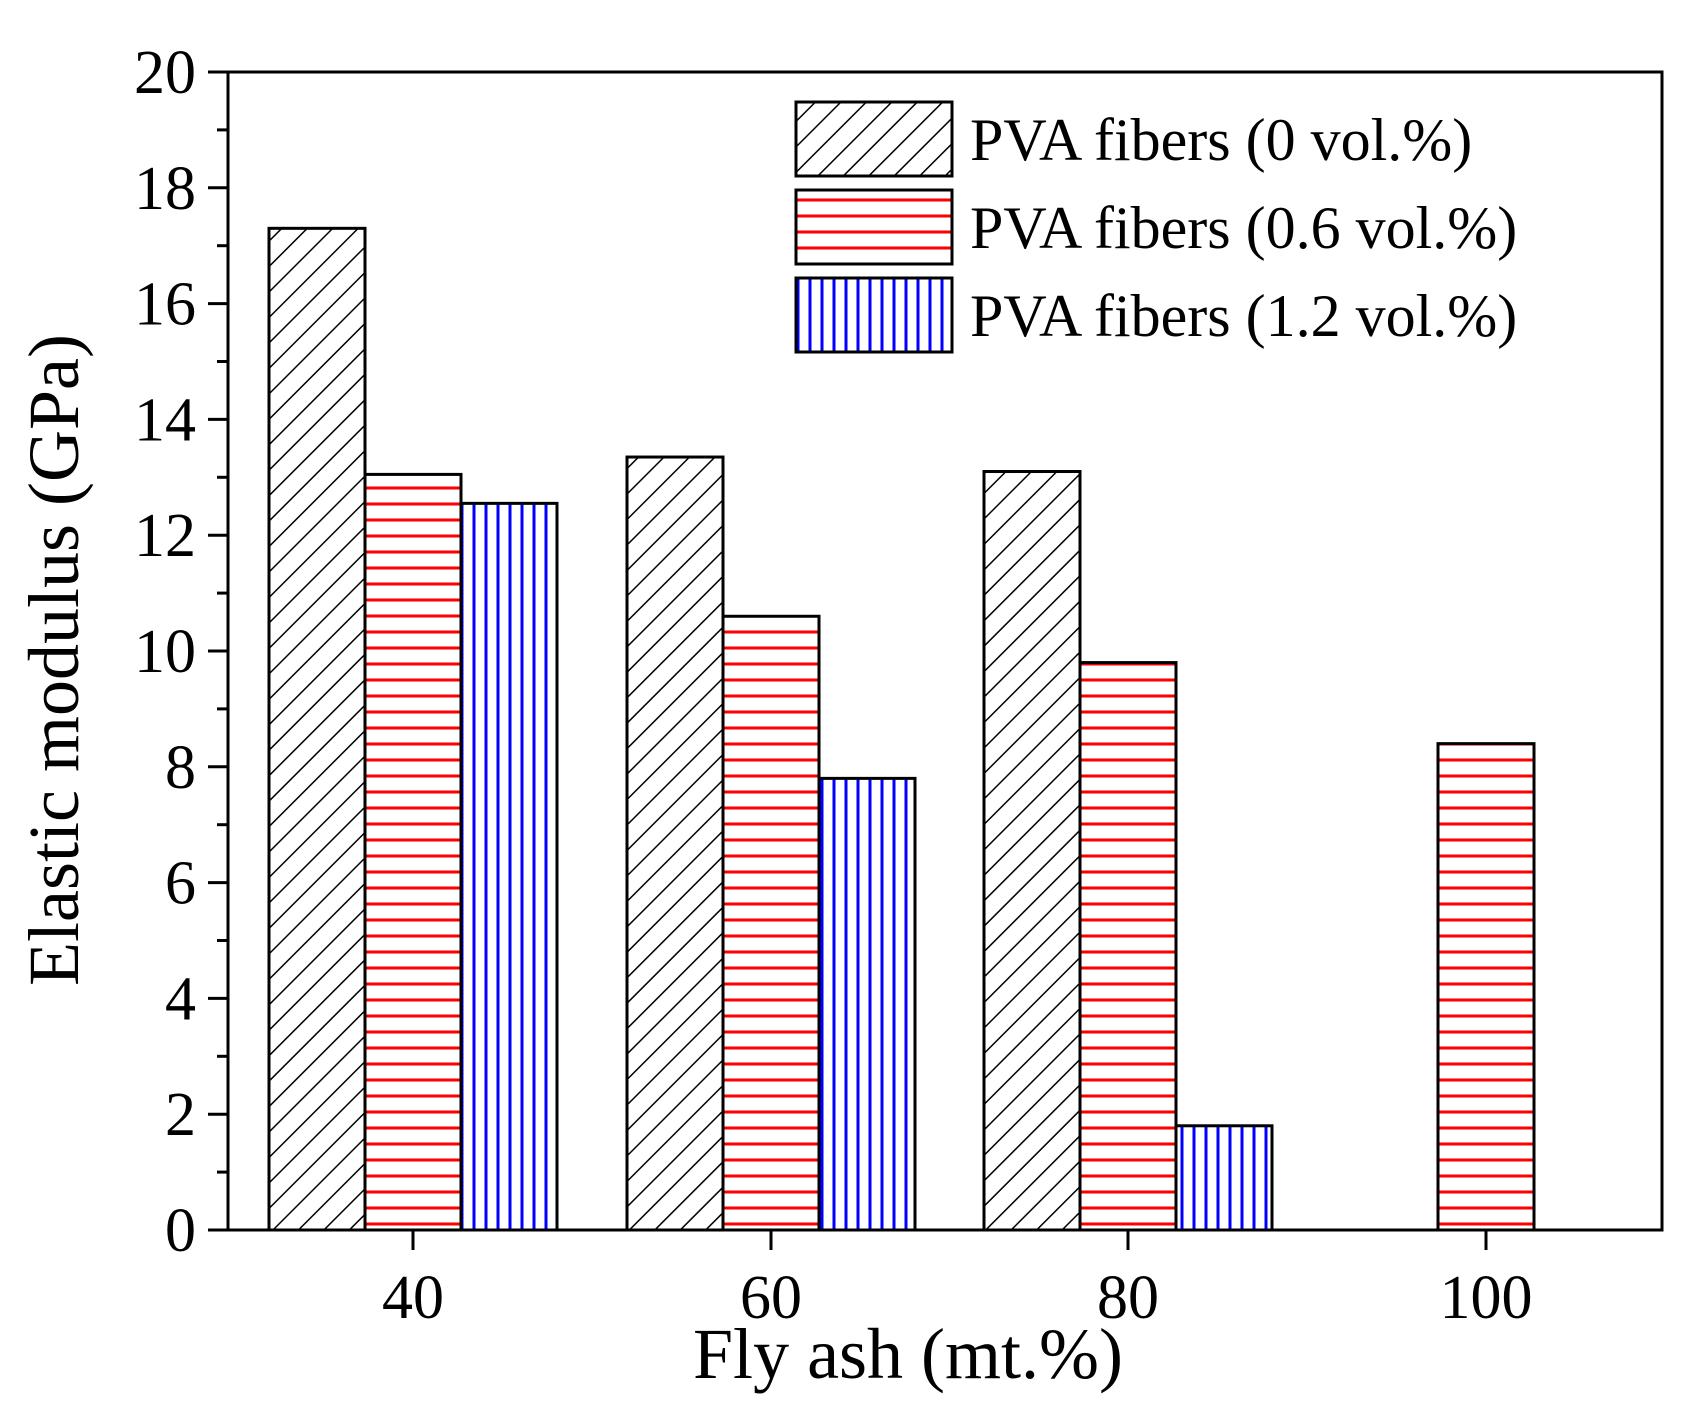 Image resolution: width=1686 pixels, height=1408 pixels. Describe the element at coordinates (165, 305) in the screenshot. I see `y-tick-label: 16` at that location.